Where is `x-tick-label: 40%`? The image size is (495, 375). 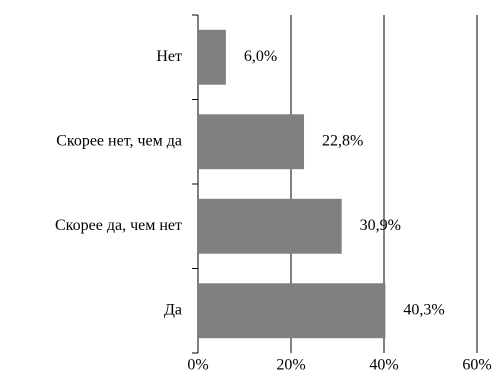
x-tick-label: 40% is located at coordinates (383, 365).